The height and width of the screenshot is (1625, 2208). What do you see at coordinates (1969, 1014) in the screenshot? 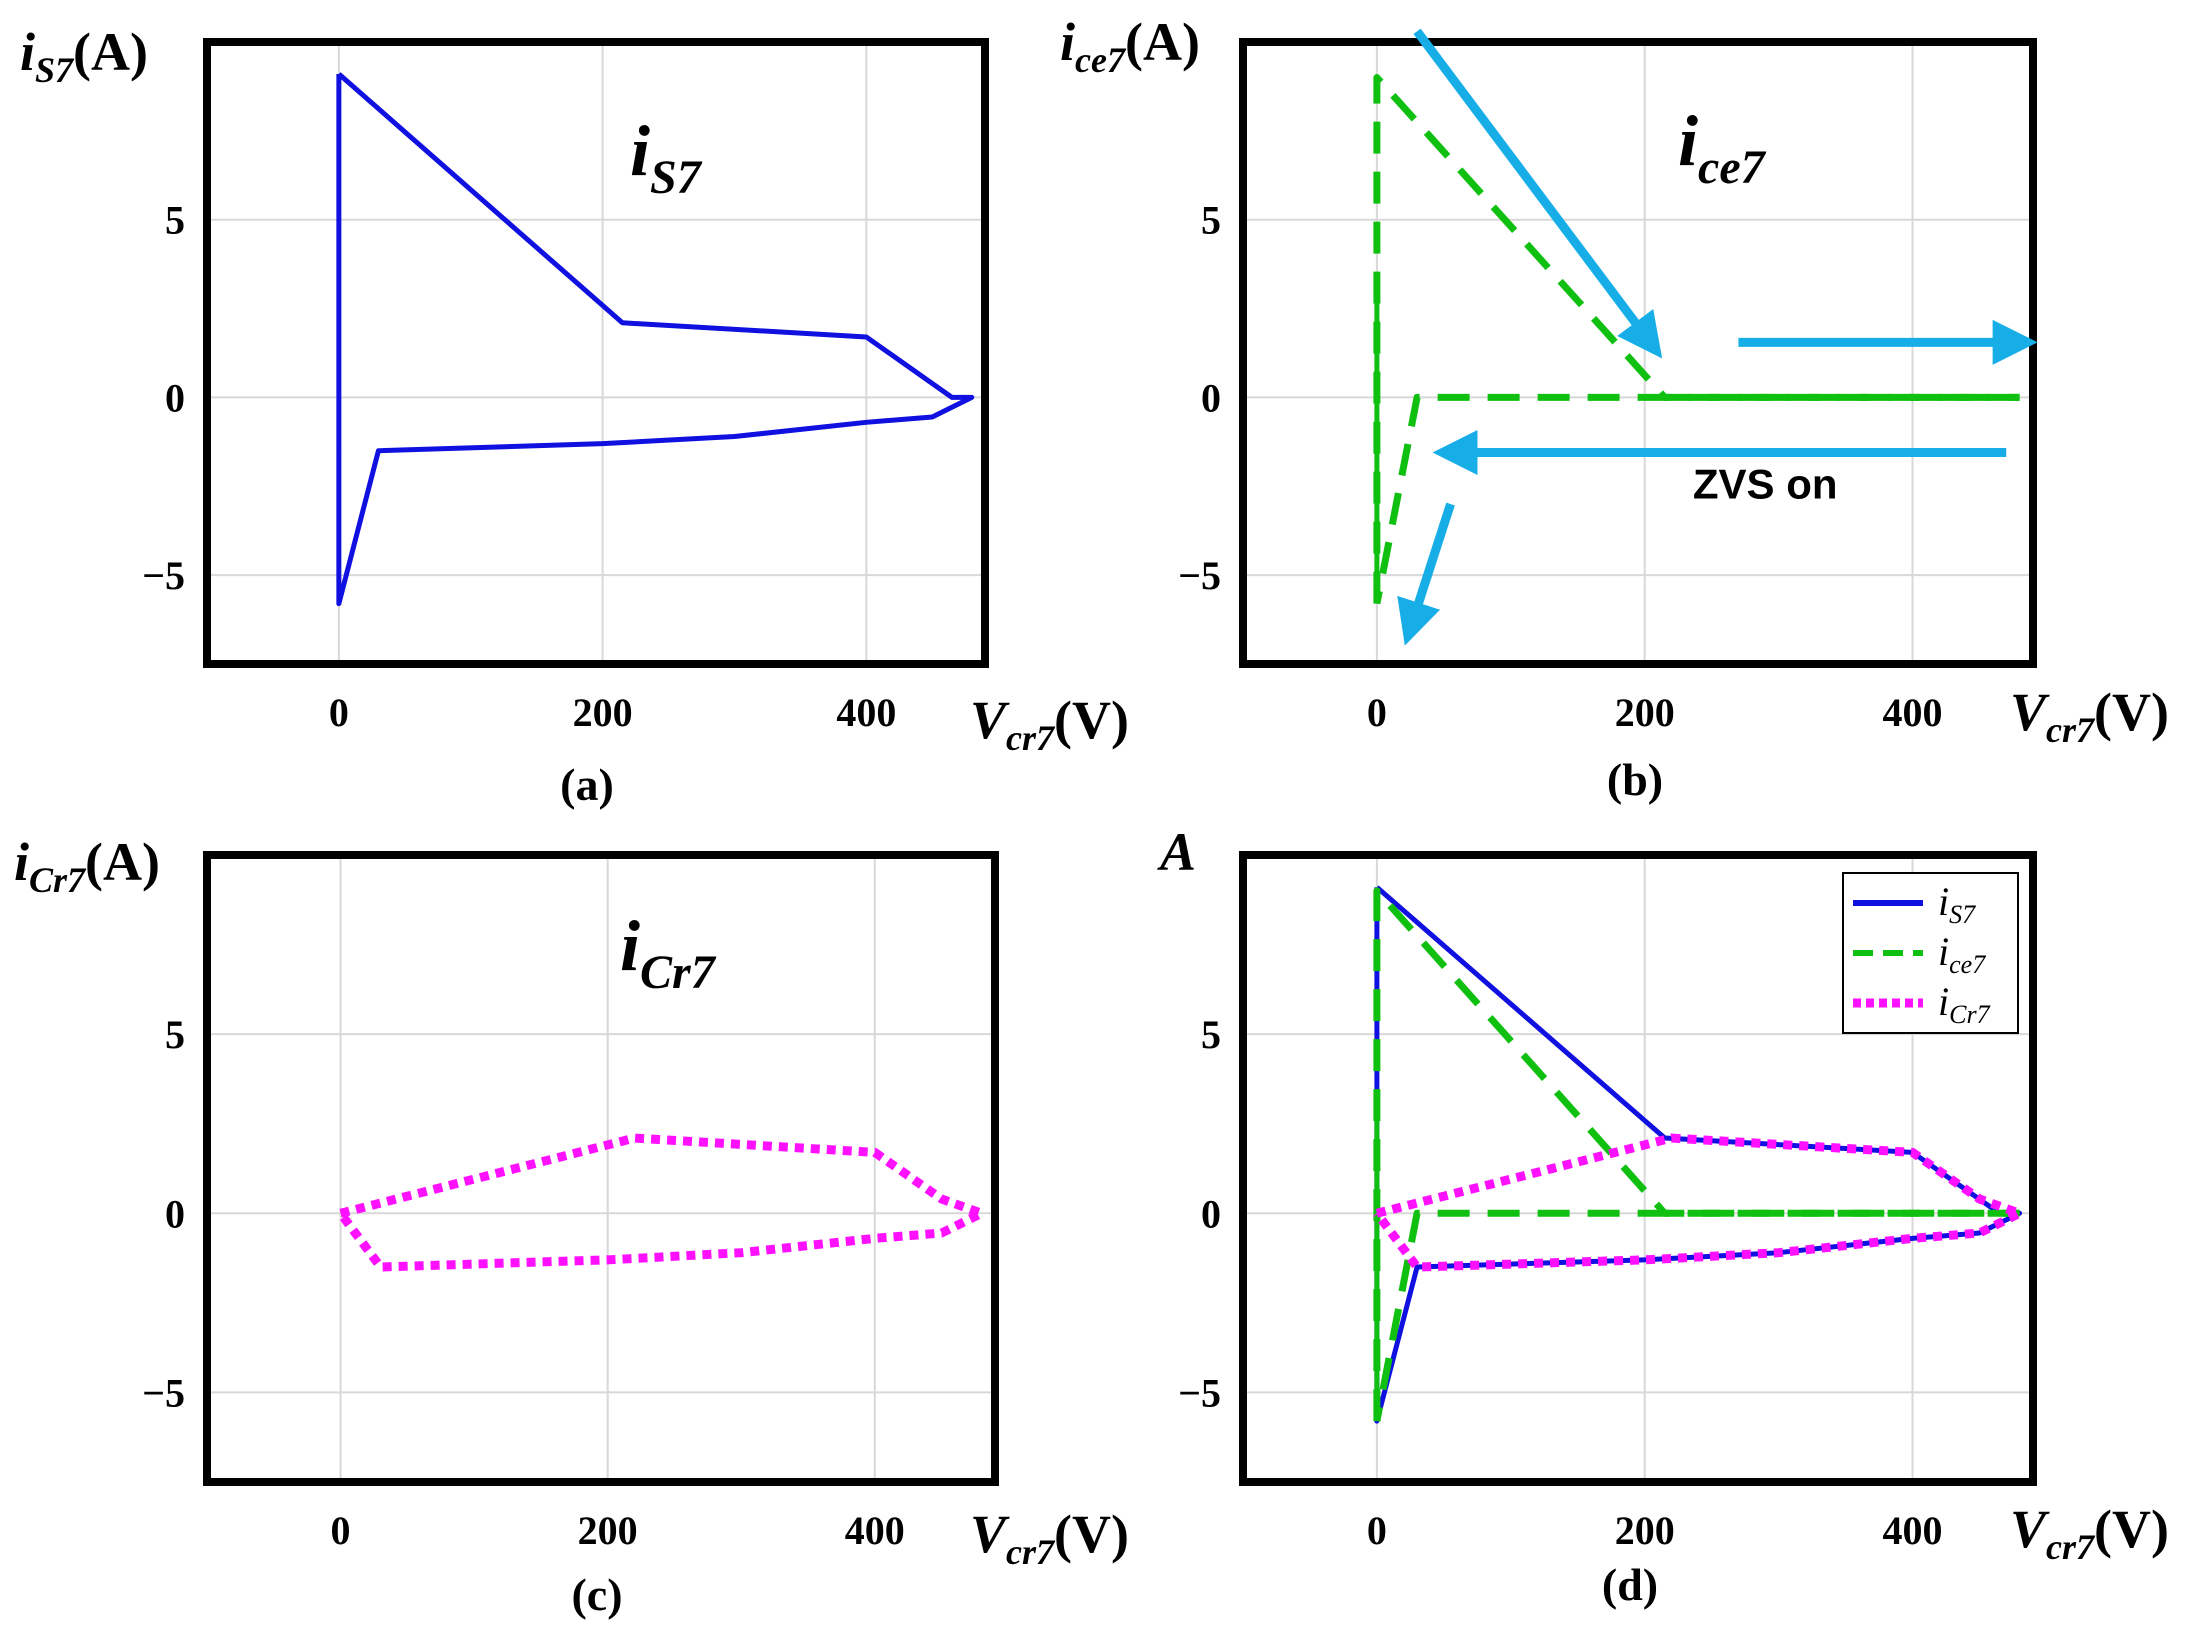
I see `legend-label-sub: Cr7` at bounding box center [1969, 1014].